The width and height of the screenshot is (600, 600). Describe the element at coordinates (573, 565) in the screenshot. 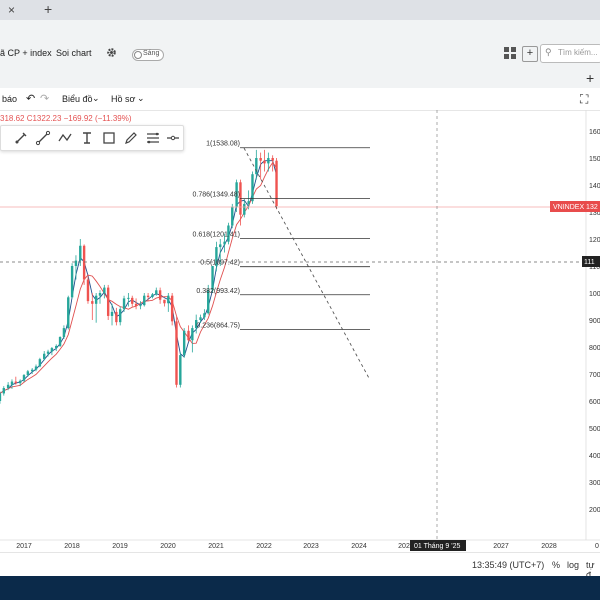

I see `log-toggle: log` at that location.